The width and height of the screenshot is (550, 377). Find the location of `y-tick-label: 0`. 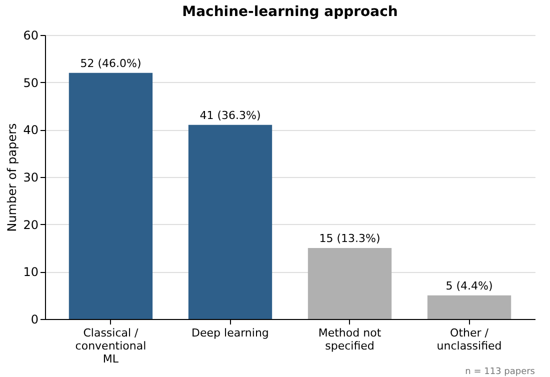

y-tick-label: 0 is located at coordinates (34, 319).